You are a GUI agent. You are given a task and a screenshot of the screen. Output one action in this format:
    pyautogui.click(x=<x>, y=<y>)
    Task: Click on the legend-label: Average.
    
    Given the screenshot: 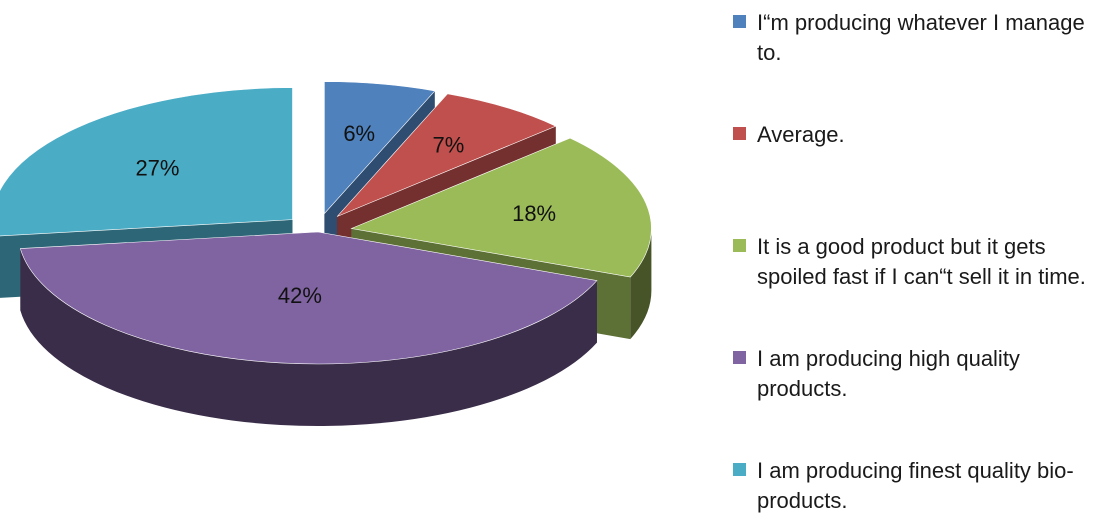 What is the action you would take?
    pyautogui.click(x=801, y=134)
    